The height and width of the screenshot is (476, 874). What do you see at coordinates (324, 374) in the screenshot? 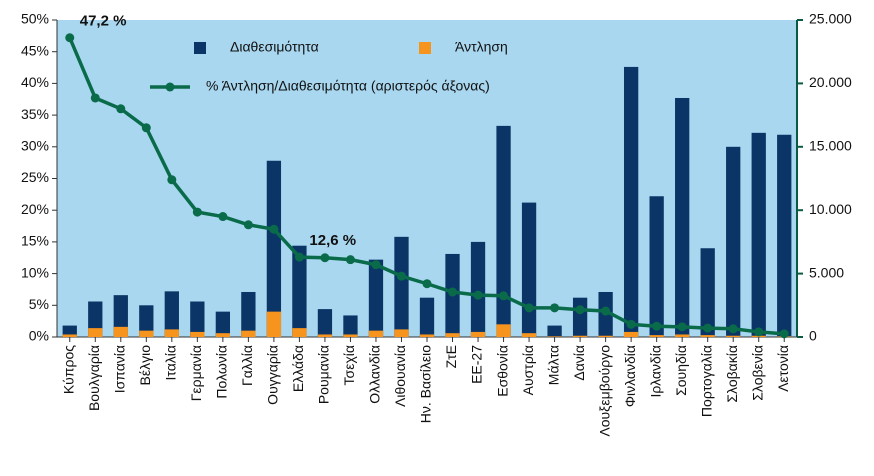
I see `x-tick-label: Ρουμανία` at bounding box center [324, 374].